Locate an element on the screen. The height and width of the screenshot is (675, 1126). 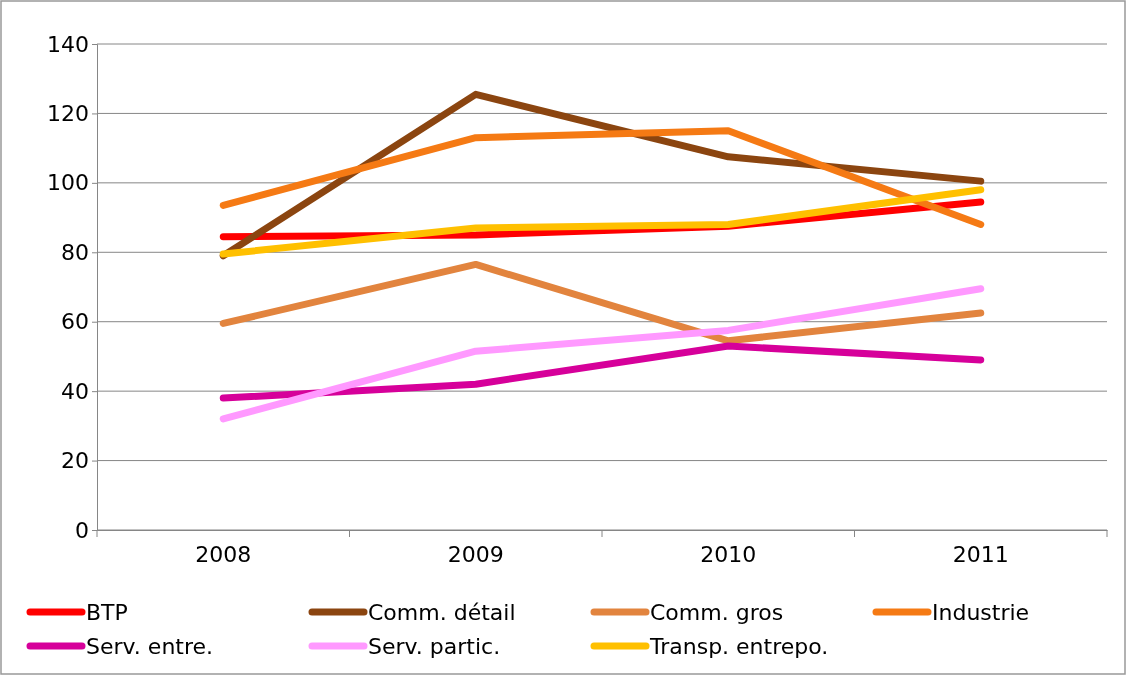
y-tick-label: 140 is located at coordinates (68, 44).